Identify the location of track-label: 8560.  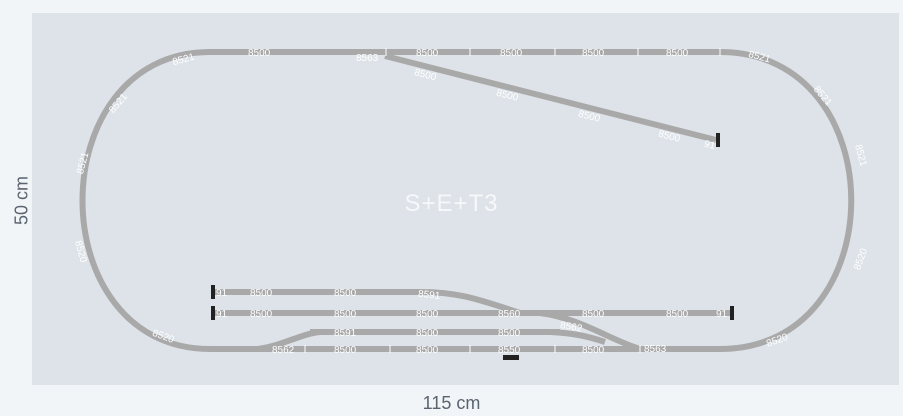
(509, 314).